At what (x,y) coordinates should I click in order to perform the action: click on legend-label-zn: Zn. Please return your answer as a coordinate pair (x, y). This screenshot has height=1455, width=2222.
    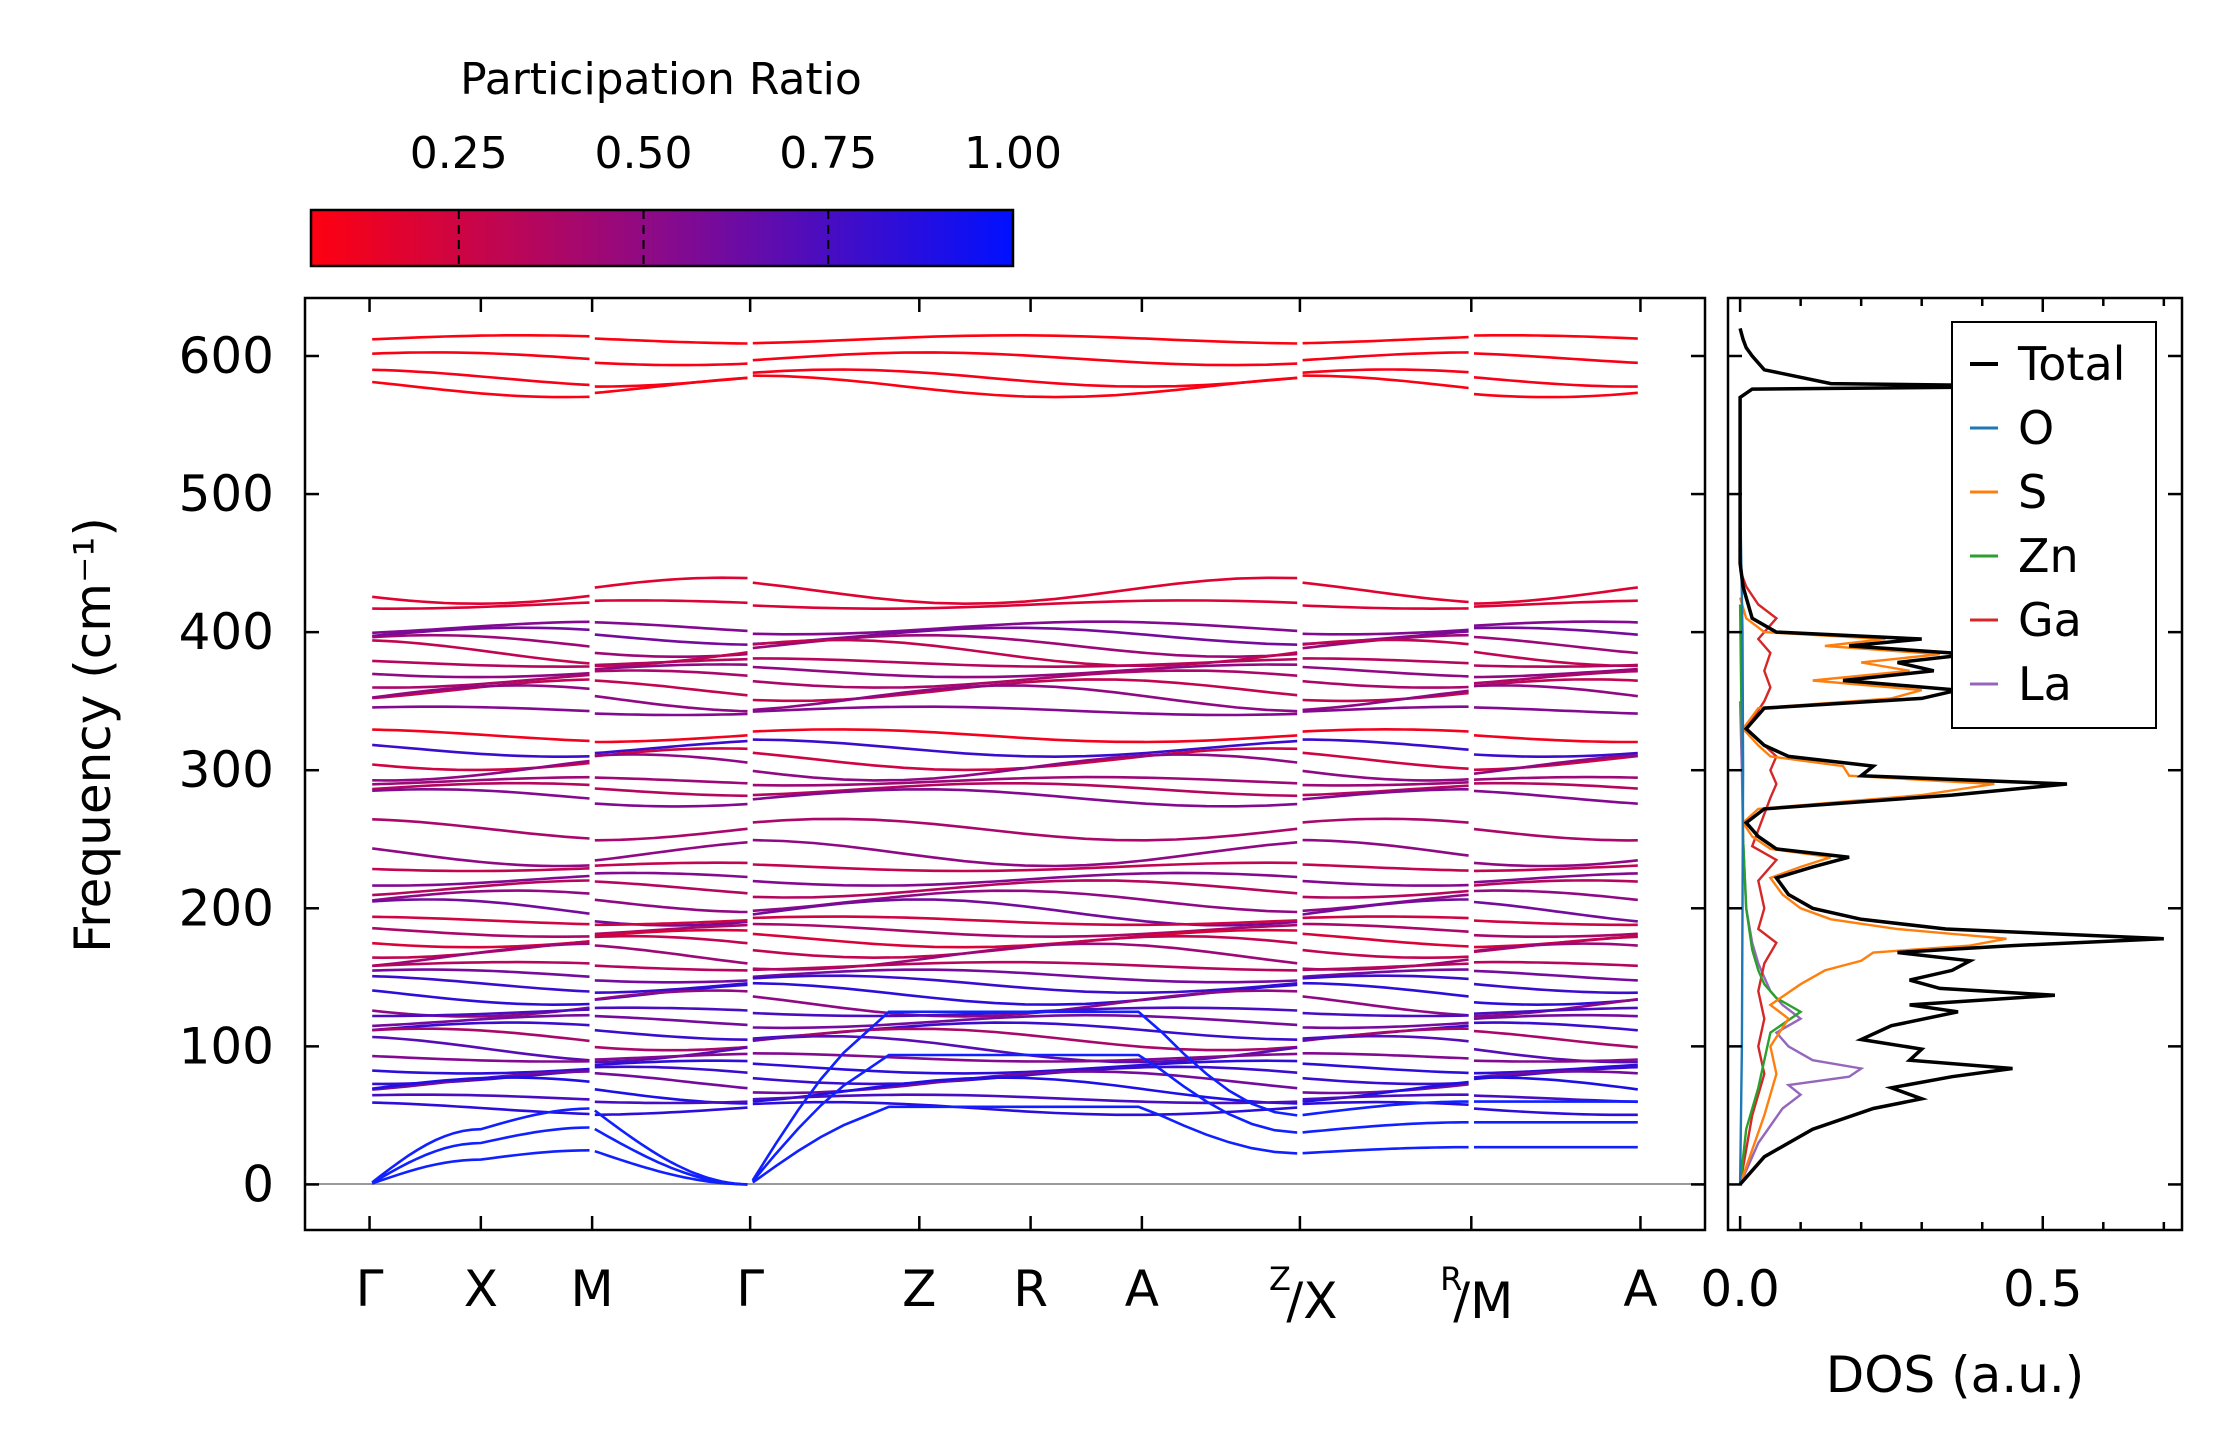
    Looking at the image, I should click on (2048, 556).